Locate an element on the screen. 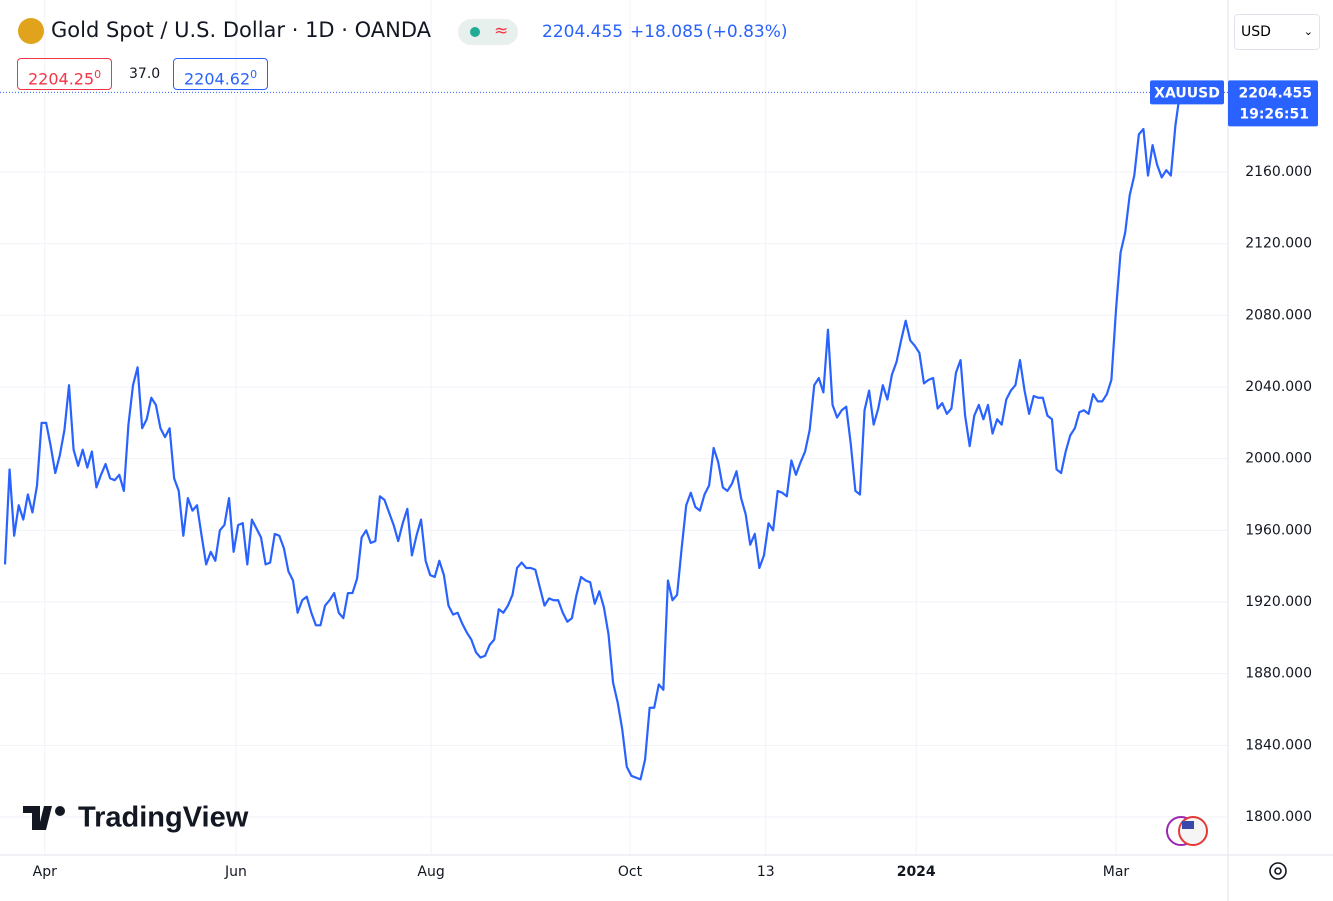 This screenshot has height=901, width=1333. spread: 37.0 is located at coordinates (145, 74).